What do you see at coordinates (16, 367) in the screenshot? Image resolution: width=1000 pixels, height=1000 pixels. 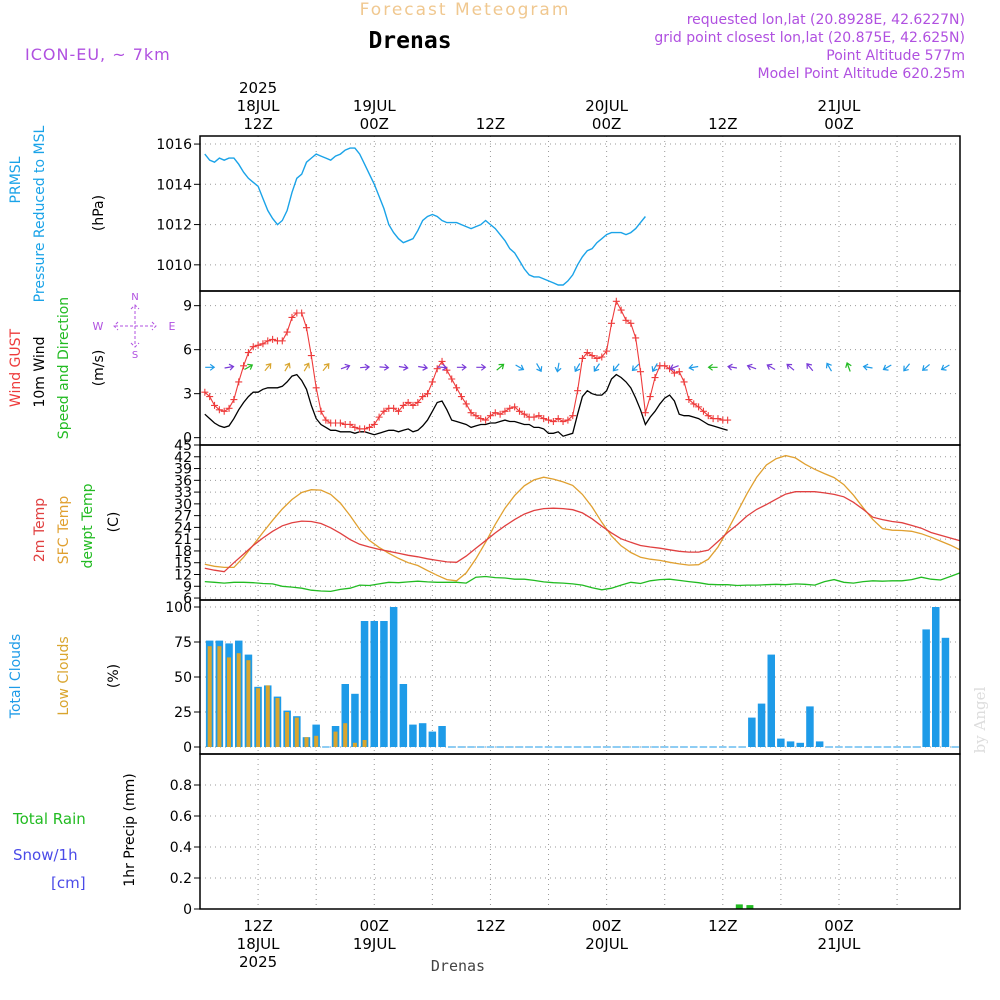 I see `wind-gust-label: Wind GUST` at bounding box center [16, 367].